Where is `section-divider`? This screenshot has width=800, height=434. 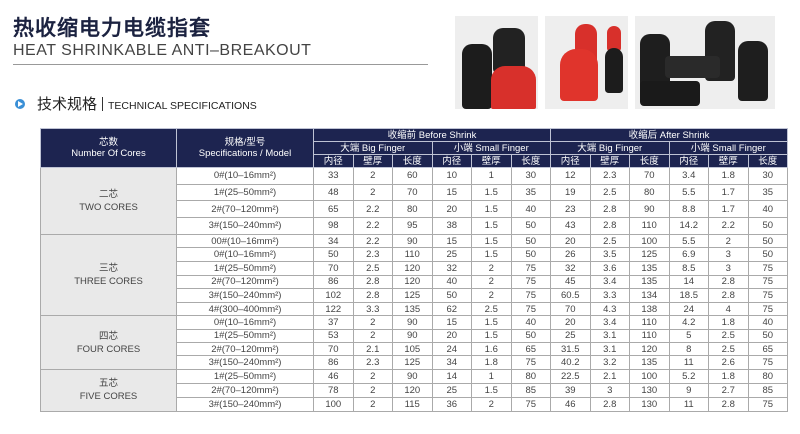
section-divider is located at coordinates (103, 103).